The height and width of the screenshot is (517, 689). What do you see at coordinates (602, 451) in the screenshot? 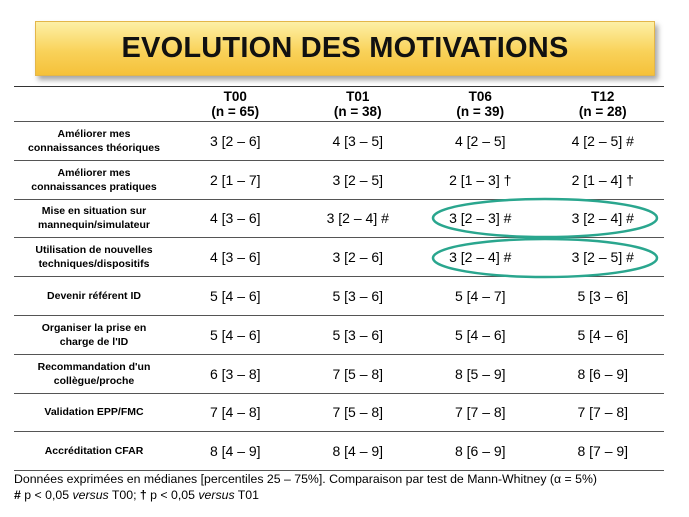
I see `cell-value: 8 [7 – 9]` at bounding box center [602, 451].